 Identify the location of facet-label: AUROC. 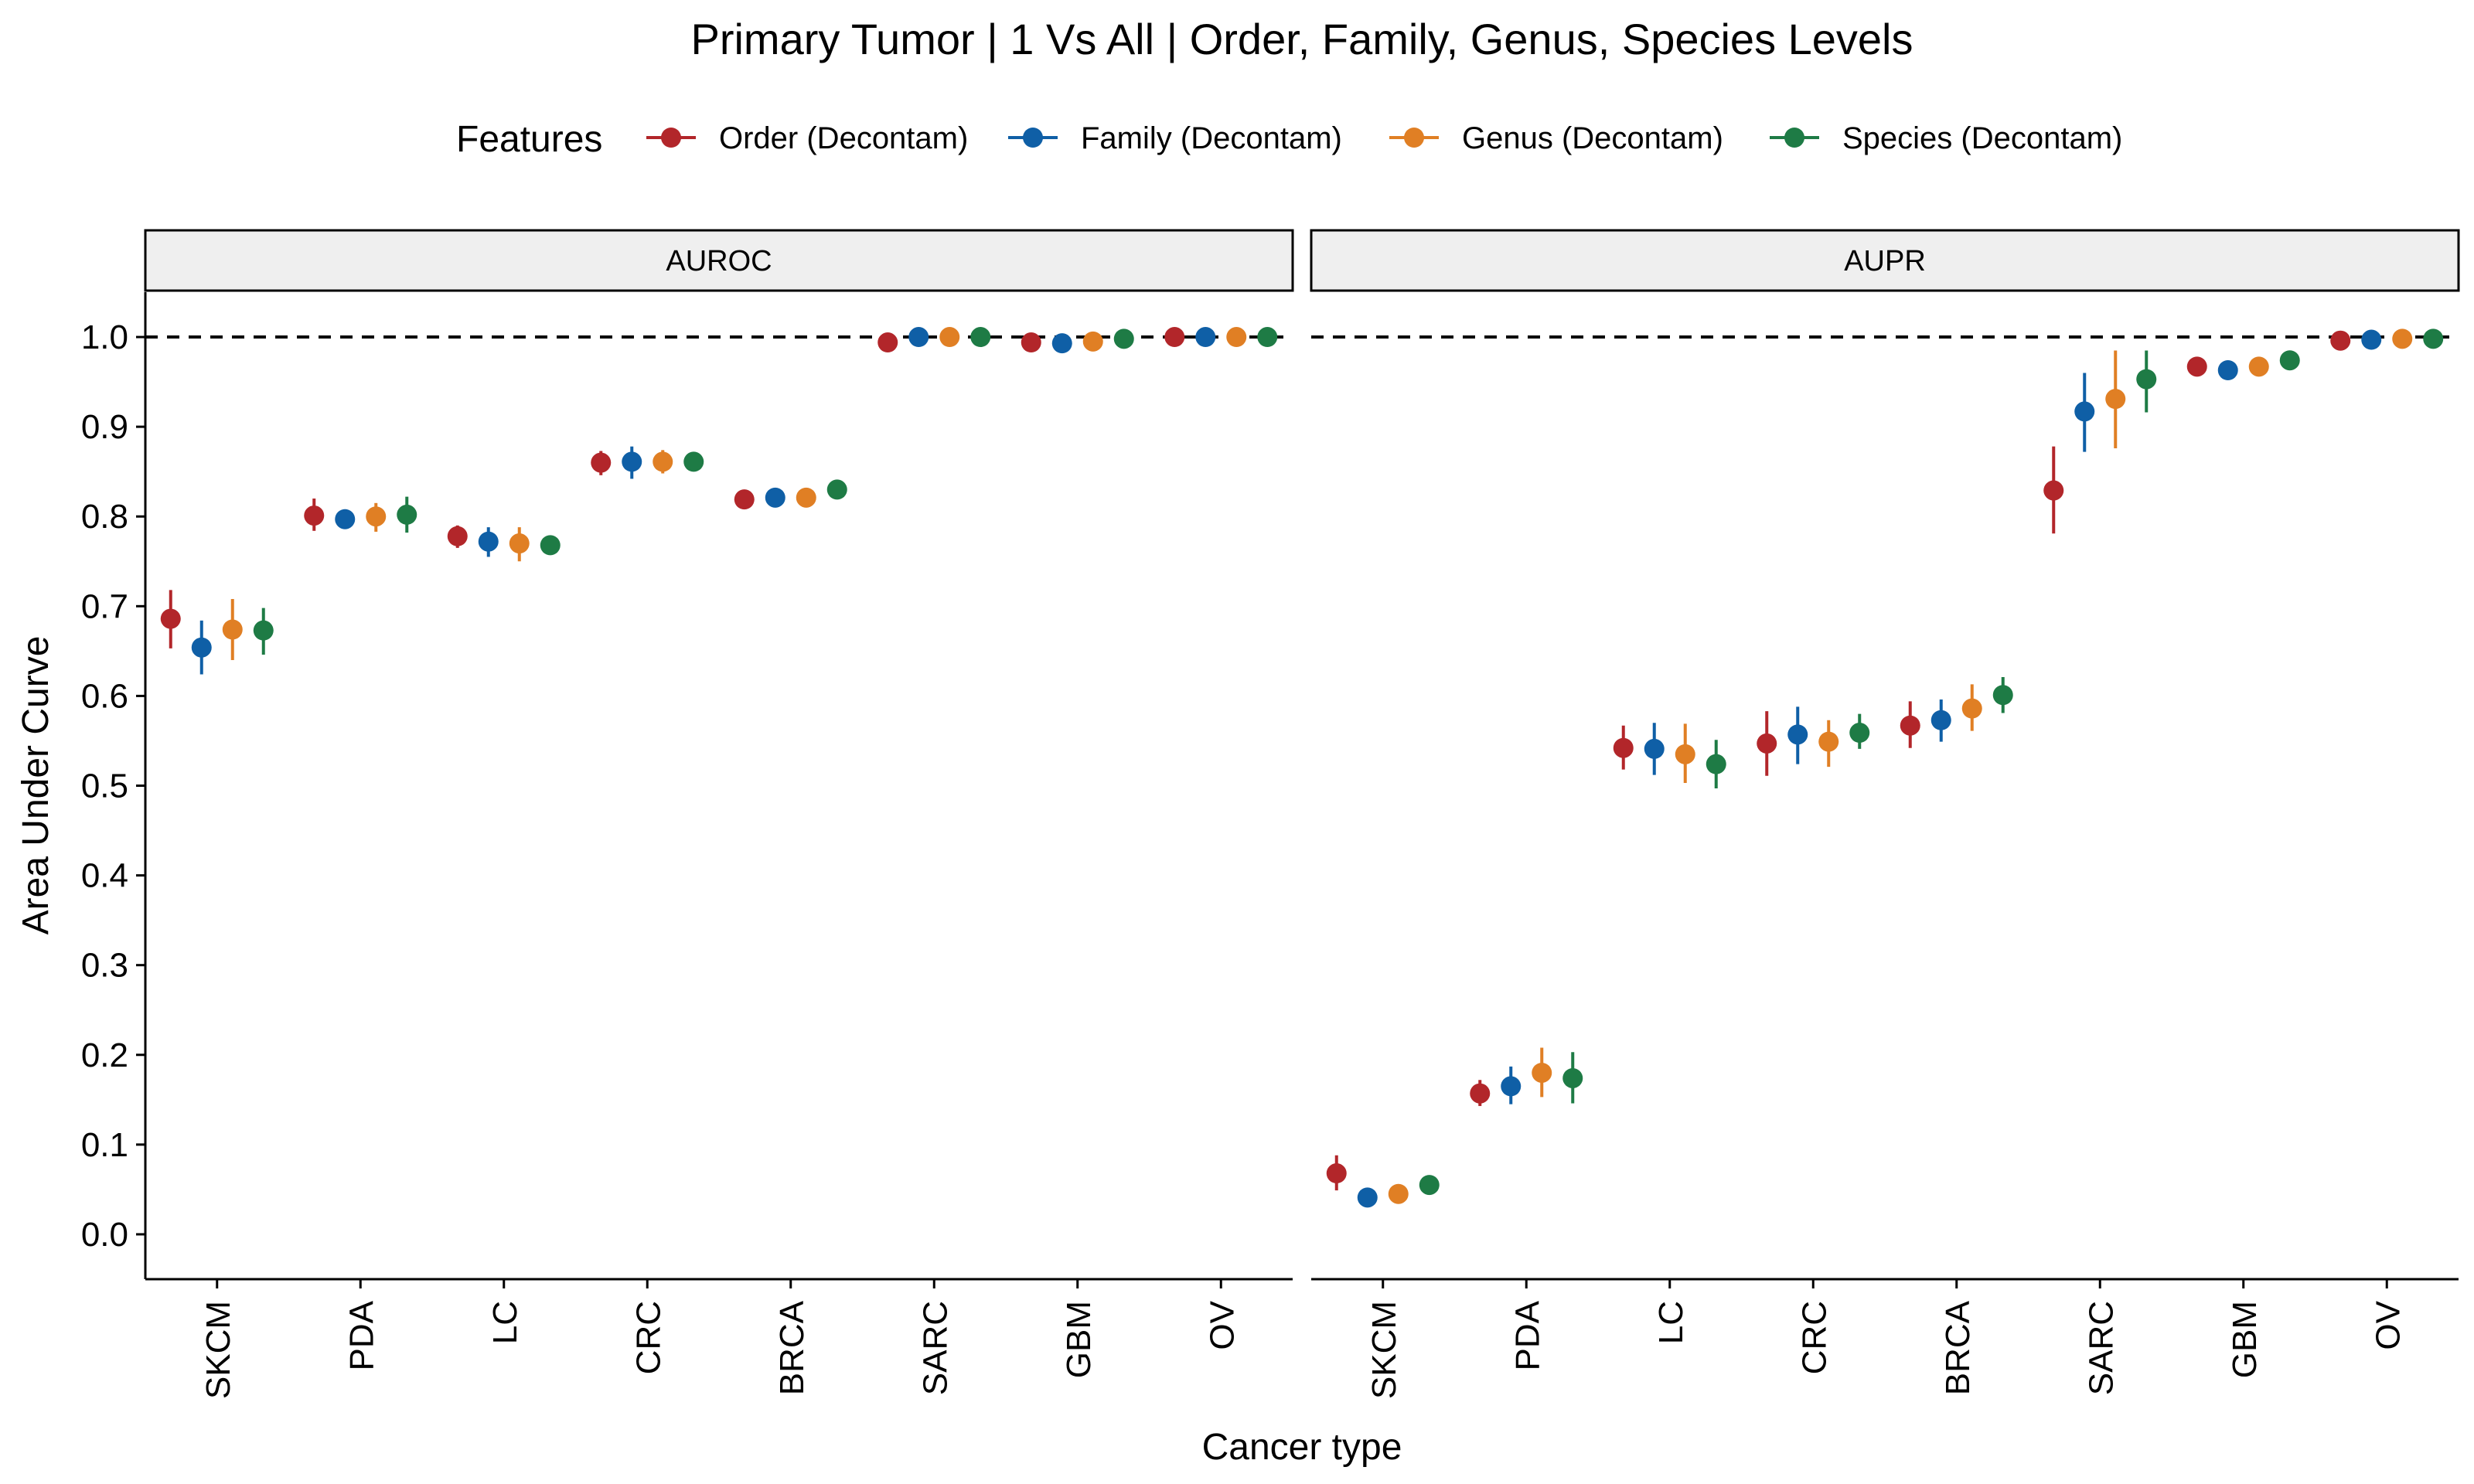
(719, 261).